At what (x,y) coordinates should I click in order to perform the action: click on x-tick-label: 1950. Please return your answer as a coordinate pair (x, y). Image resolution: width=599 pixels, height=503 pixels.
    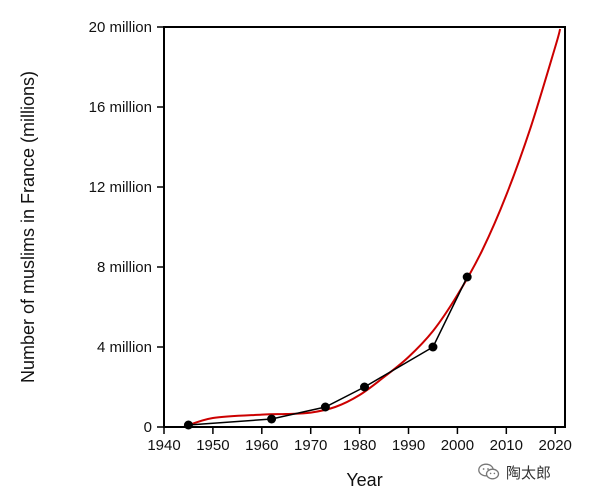
    Looking at the image, I should click on (212, 445).